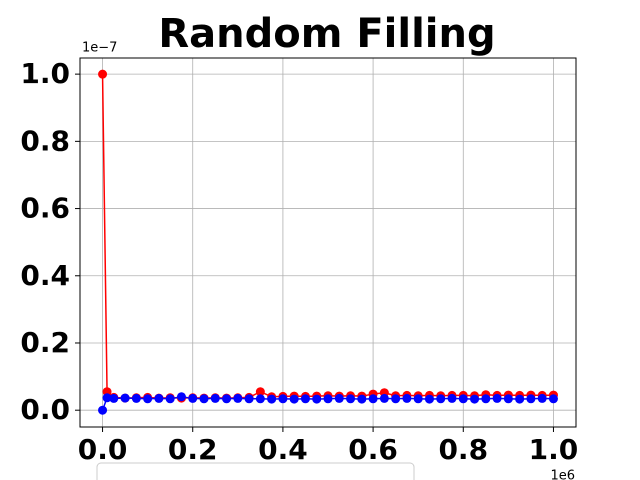 Image resolution: width=640 pixels, height=480 pixels. Describe the element at coordinates (103, 449) in the screenshot. I see `x-tick-label: 0.0` at that location.